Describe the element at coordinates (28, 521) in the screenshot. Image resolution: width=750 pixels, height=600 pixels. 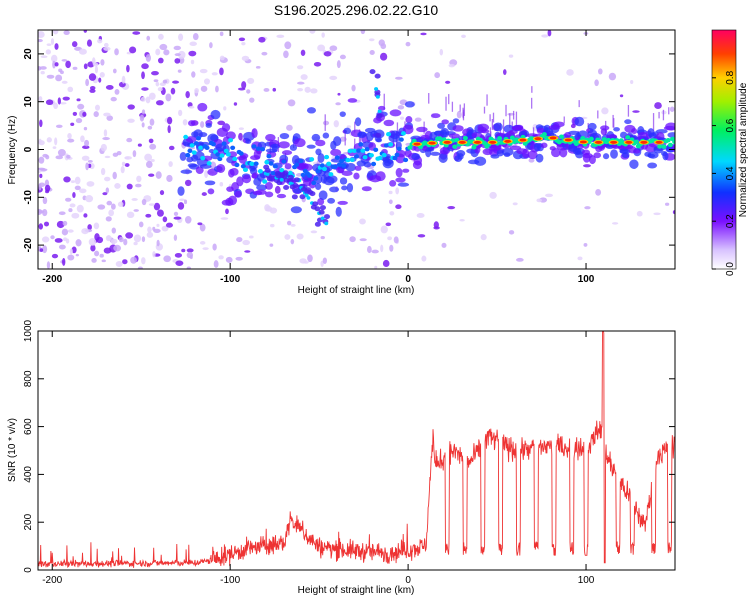
I see `y-tick-label: 200` at that location.